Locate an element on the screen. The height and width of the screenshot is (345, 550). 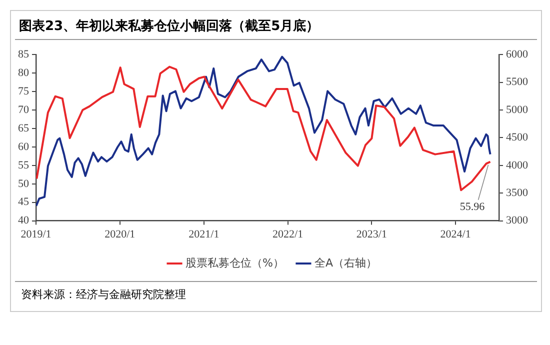
y2-tick-label: 3500 is located at coordinates (517, 192).